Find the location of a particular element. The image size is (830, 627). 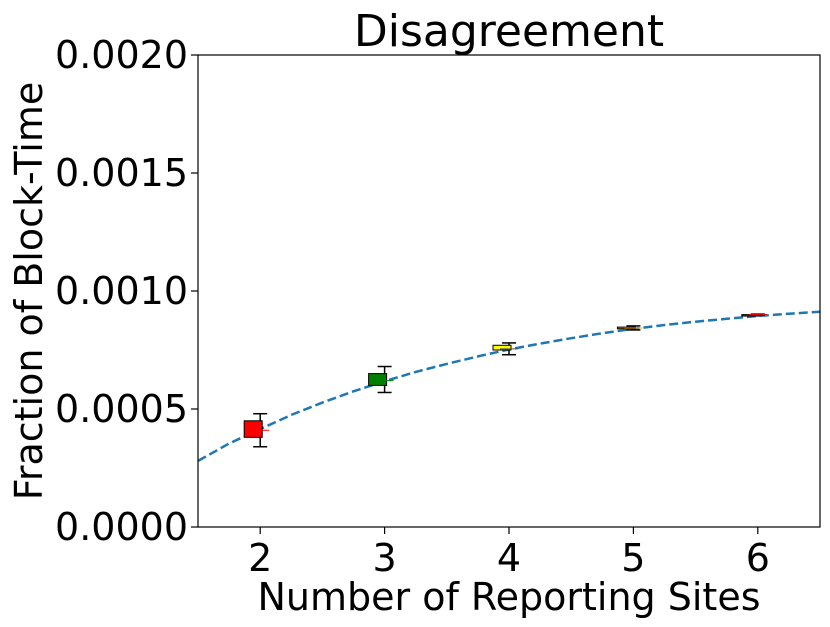

y-tick-label: 0.0015 is located at coordinates (121, 173).